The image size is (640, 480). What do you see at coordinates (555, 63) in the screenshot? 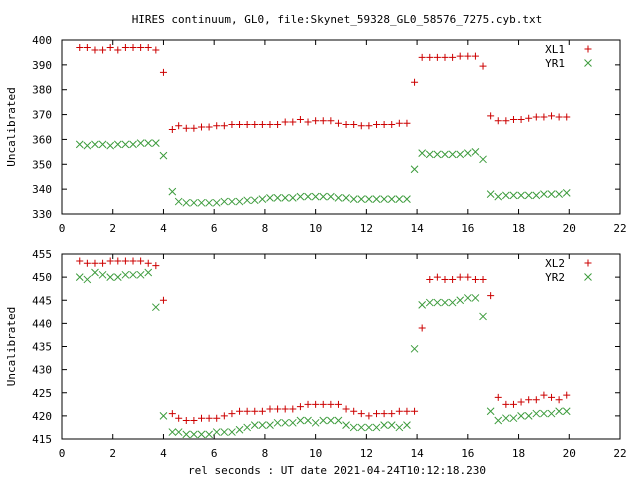
I see `legend-label: YR1` at bounding box center [555, 63].